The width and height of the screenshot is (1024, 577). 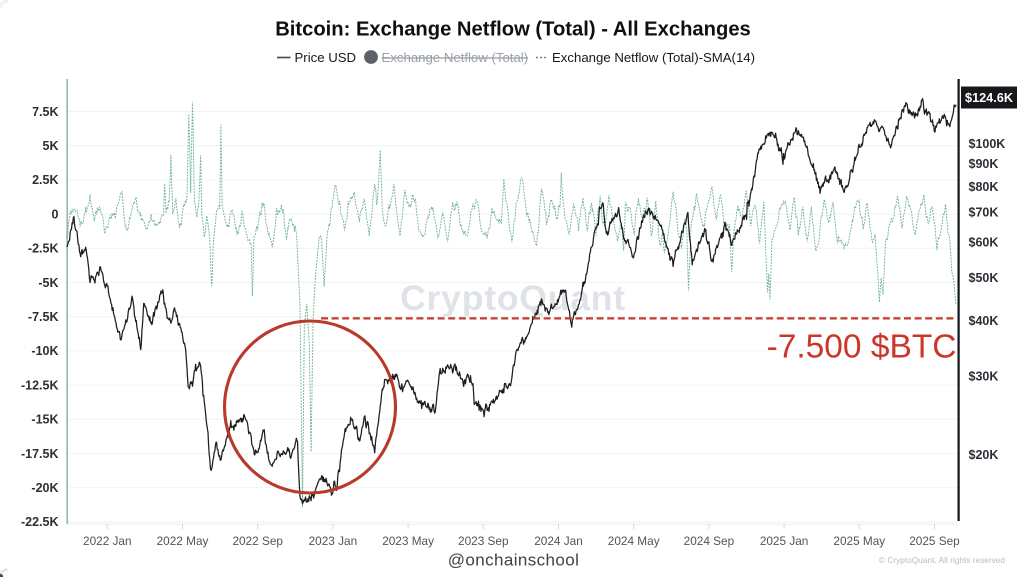 I want to click on svg-text: 2022 Sep, so click(x=257, y=541).